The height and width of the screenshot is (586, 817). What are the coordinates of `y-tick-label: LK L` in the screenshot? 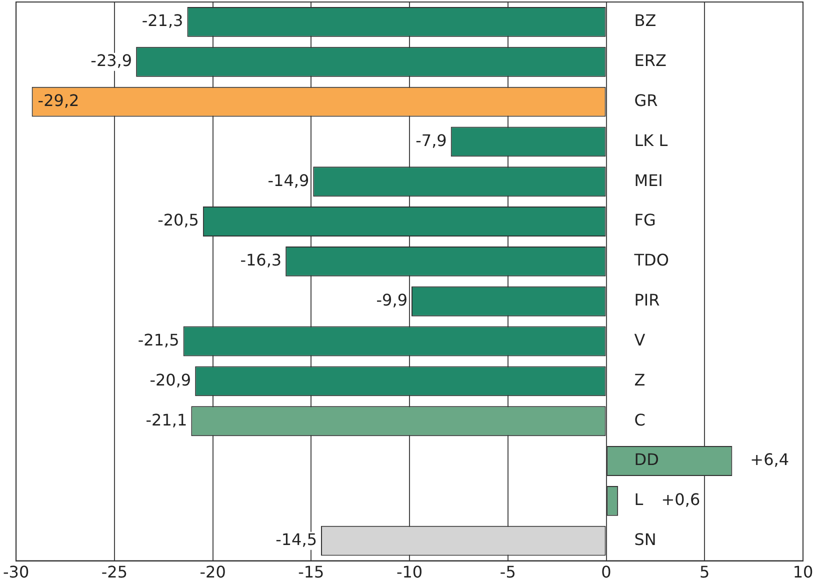 It's located at (651, 140).